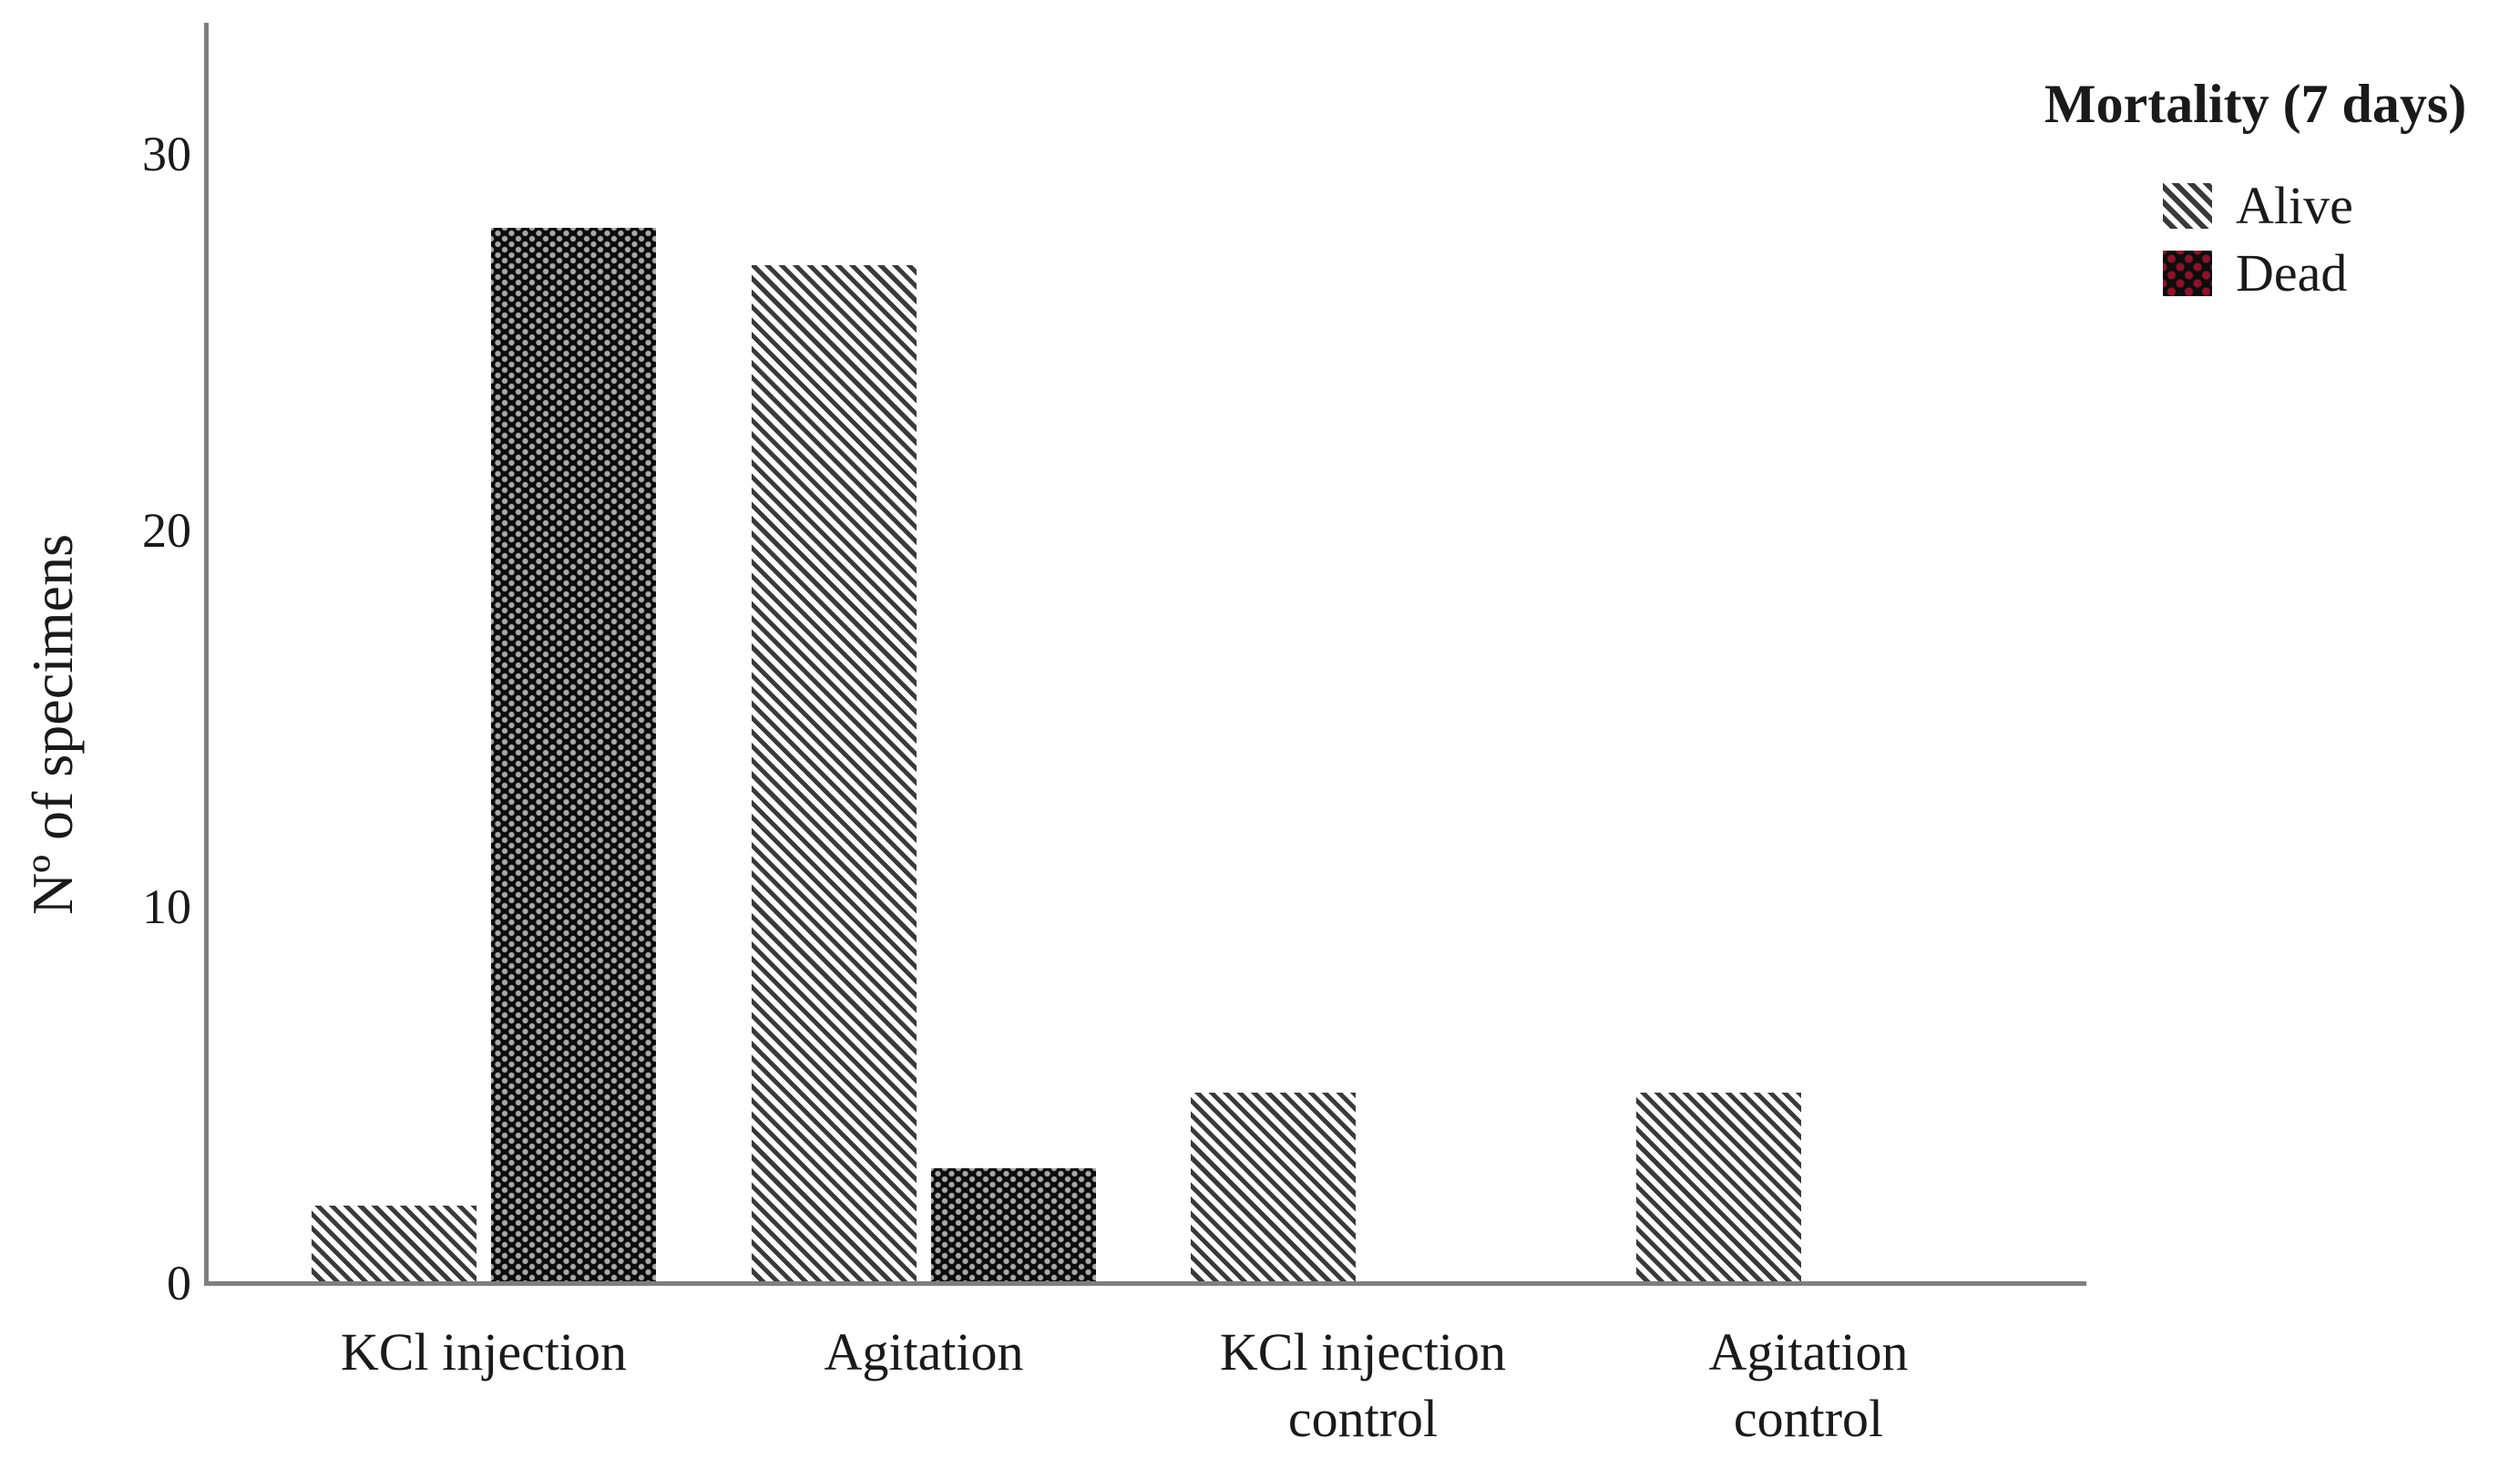  I want to click on legend-title: Mortality (7 days), so click(2255, 104).